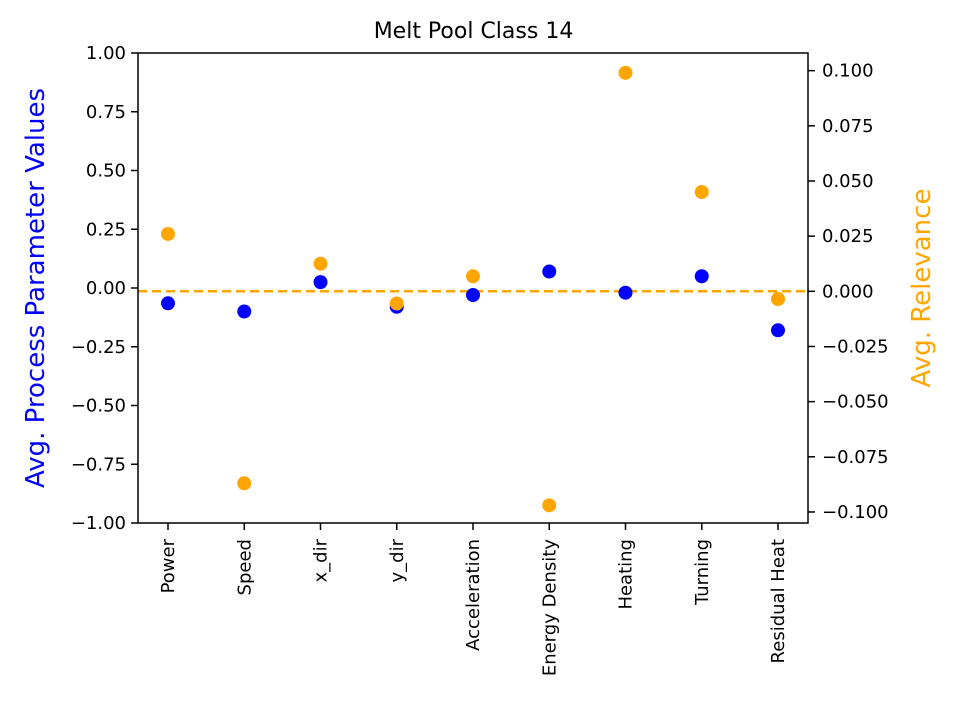 This screenshot has height=720, width=960. What do you see at coordinates (244, 567) in the screenshot?
I see `x-tick-label: Speed` at bounding box center [244, 567].